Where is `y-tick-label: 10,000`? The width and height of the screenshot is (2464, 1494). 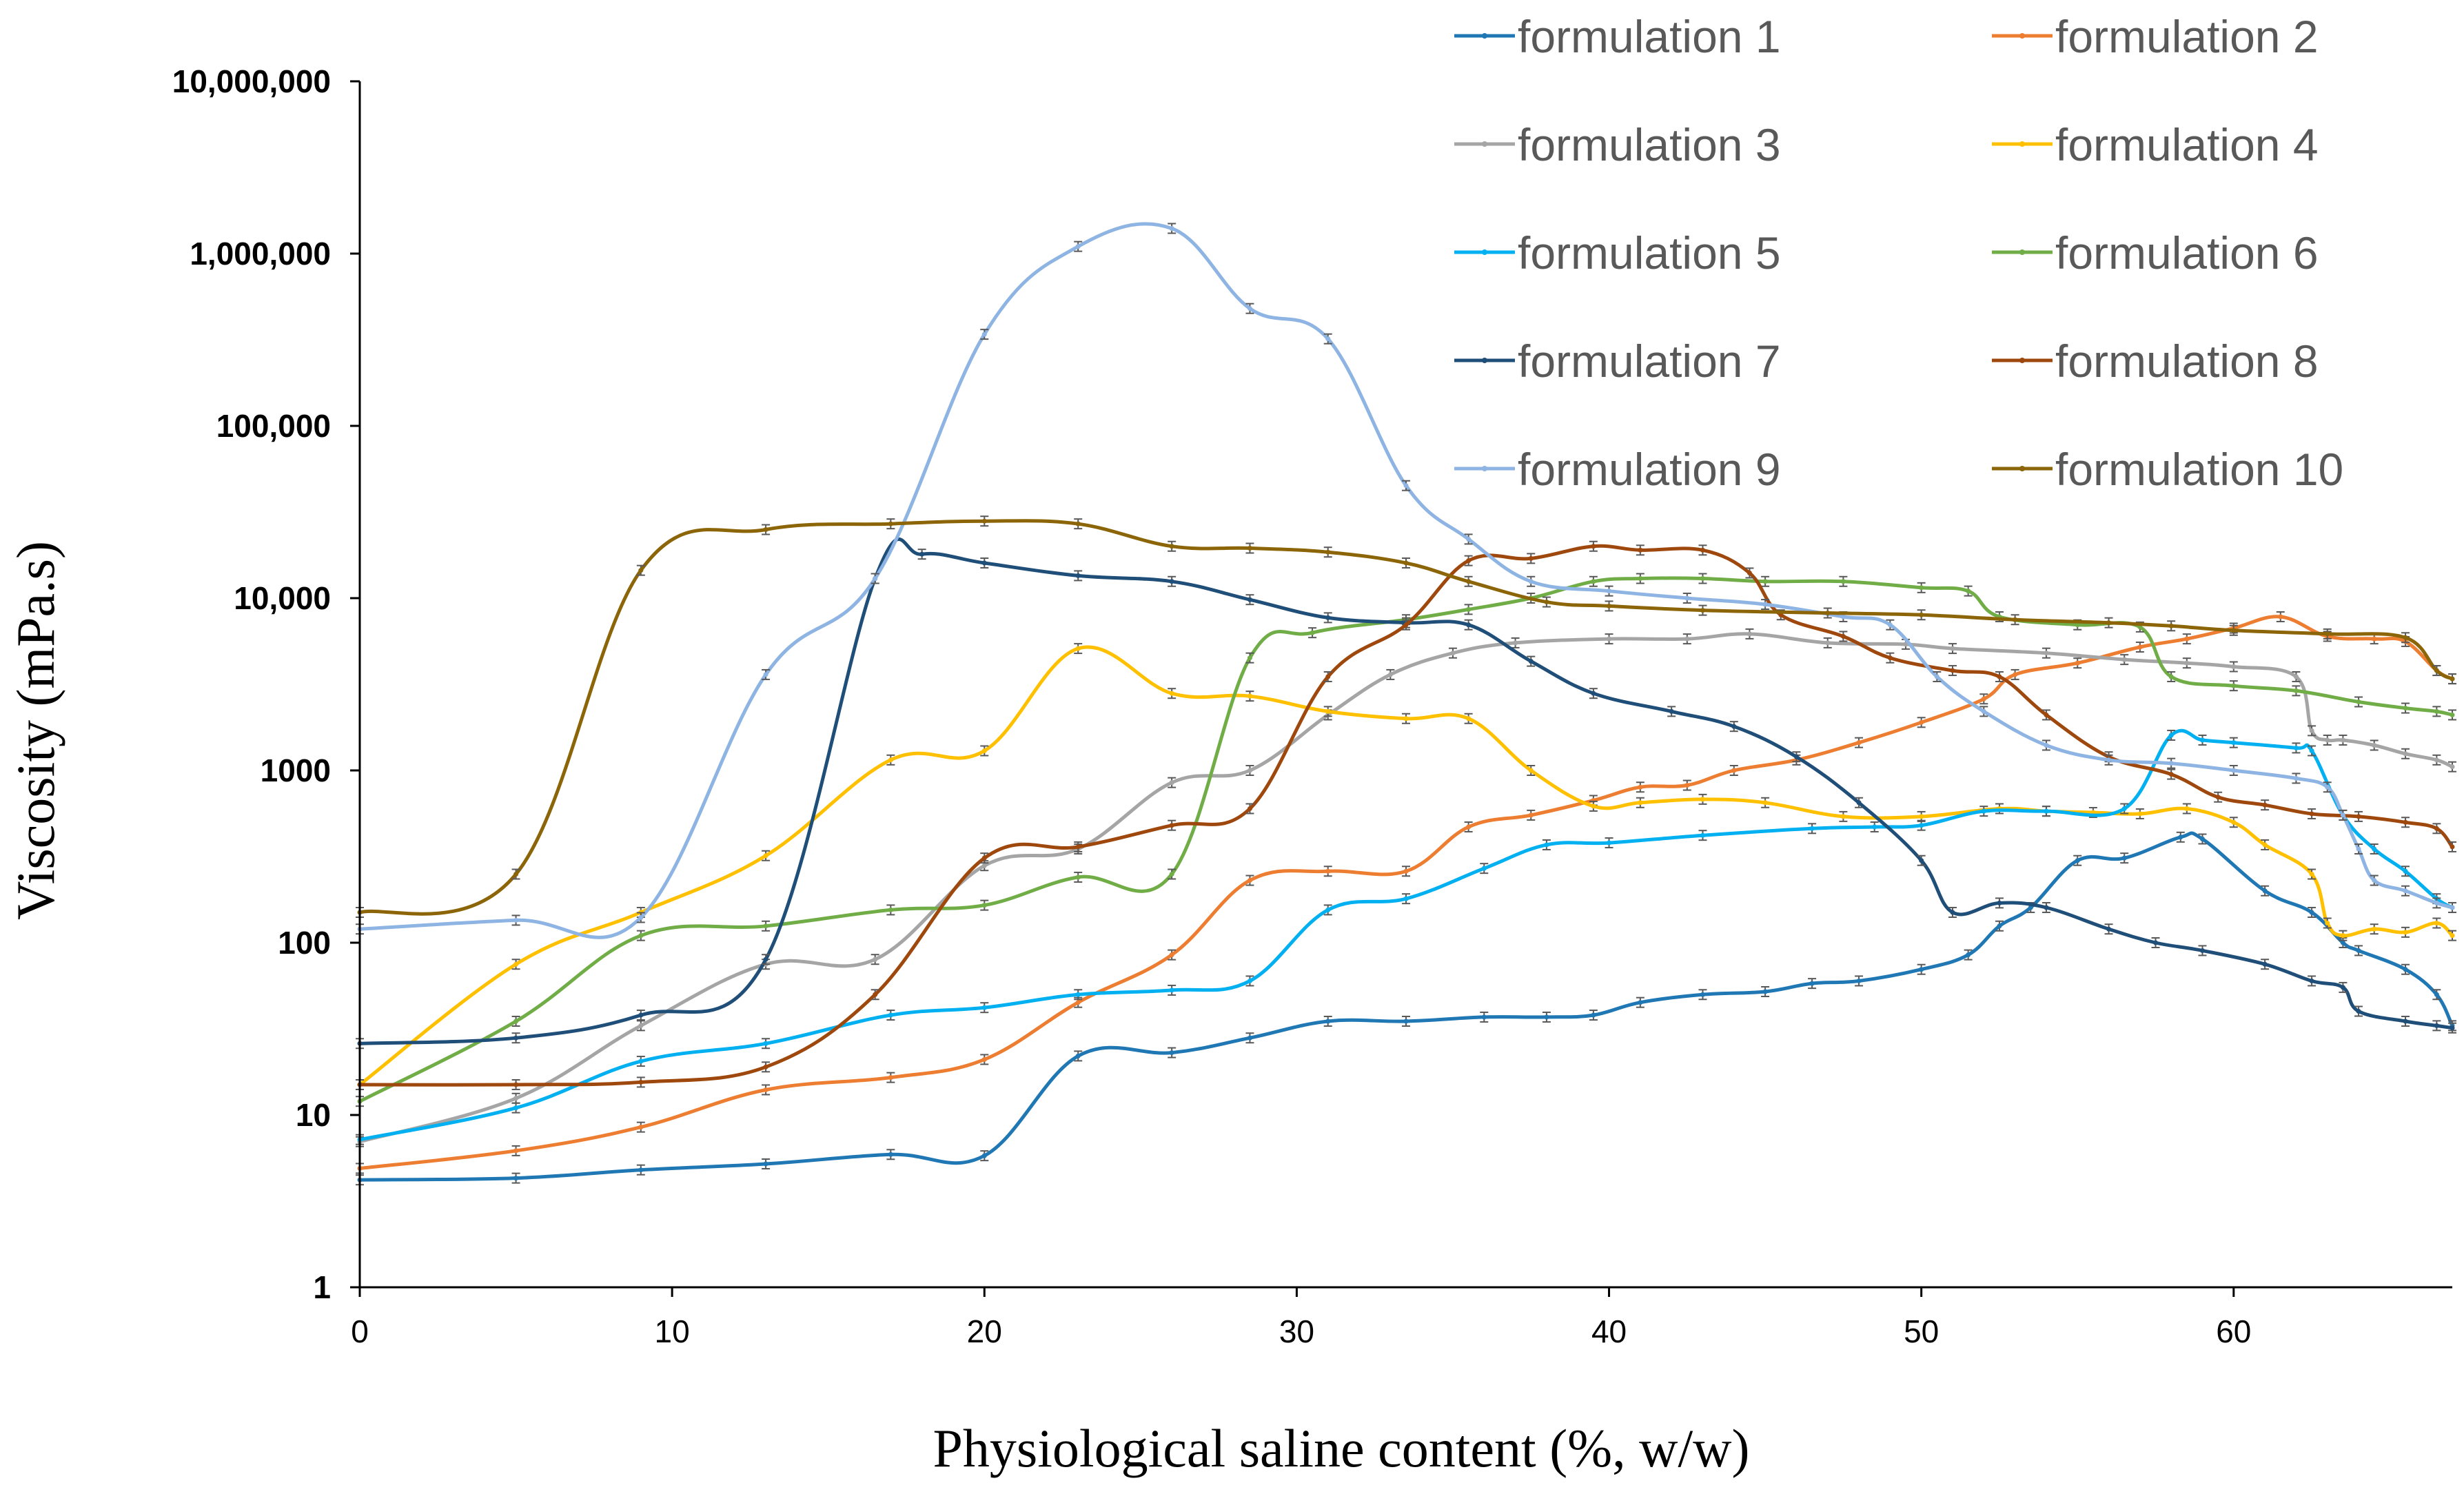
y-tick-label: 10,000 is located at coordinates (282, 598).